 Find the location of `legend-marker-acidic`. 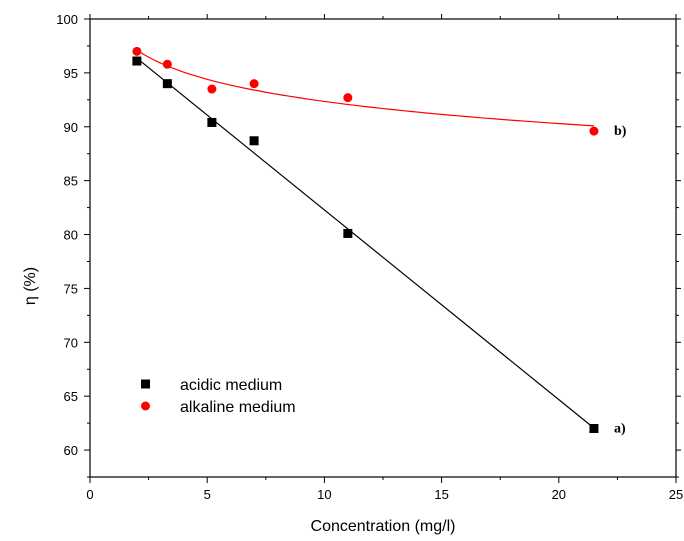

legend-marker-acidic is located at coordinates (145, 384).